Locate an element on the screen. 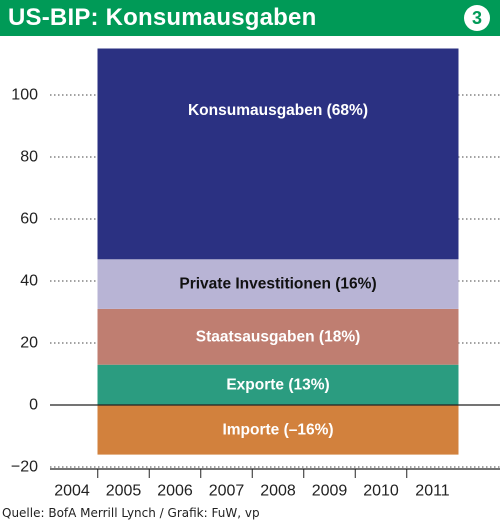 The height and width of the screenshot is (525, 500). segment-label-4: Konsumausgaben (68%) is located at coordinates (278, 110).